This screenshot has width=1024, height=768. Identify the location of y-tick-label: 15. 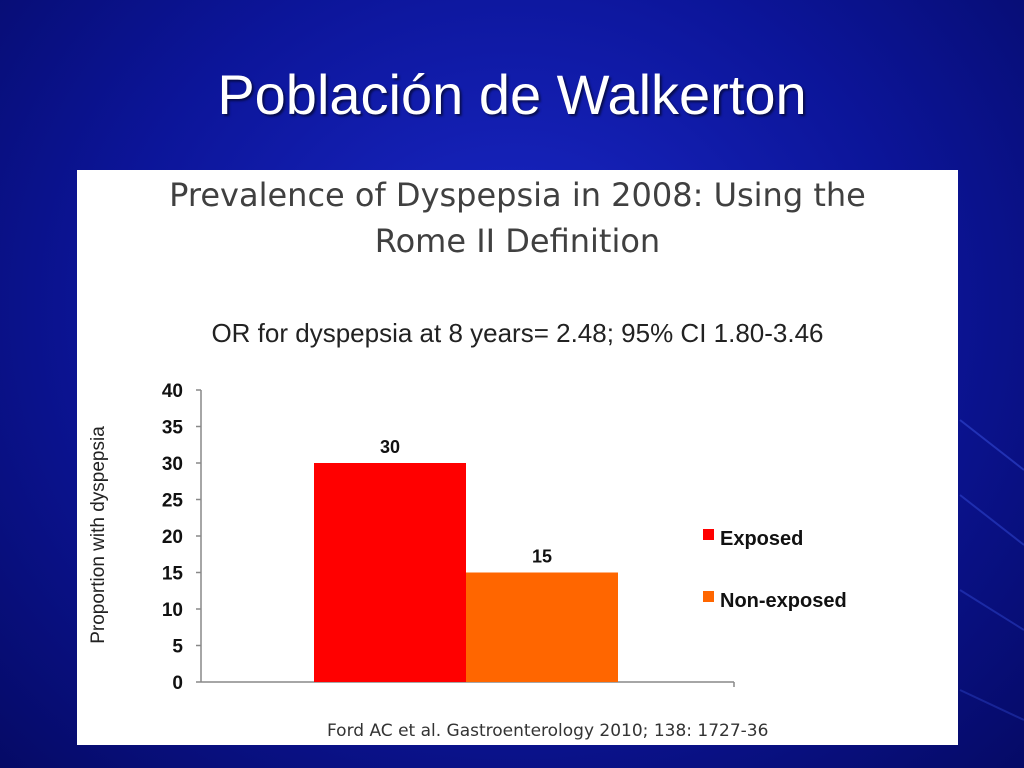
(173, 574).